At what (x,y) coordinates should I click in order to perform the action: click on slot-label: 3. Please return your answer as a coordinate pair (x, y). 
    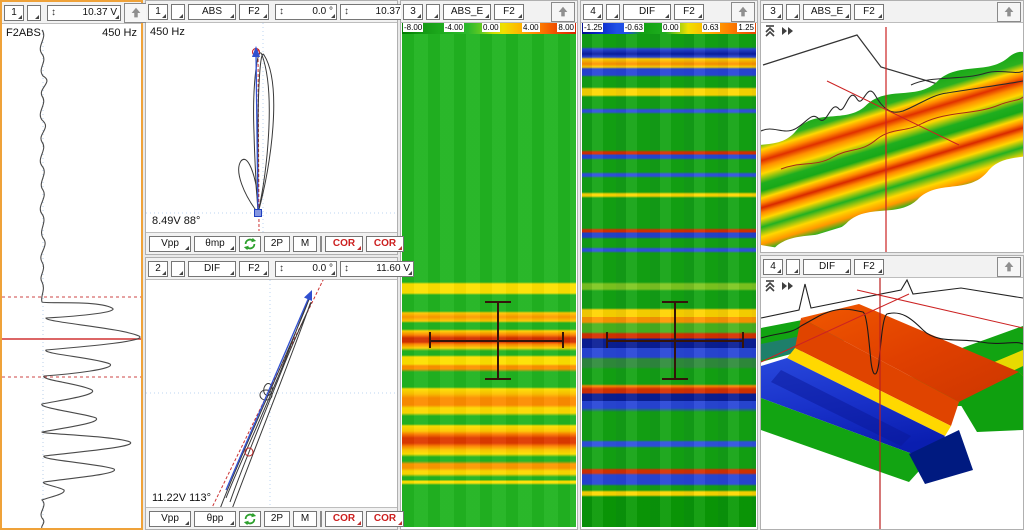
    Looking at the image, I should click on (773, 11).